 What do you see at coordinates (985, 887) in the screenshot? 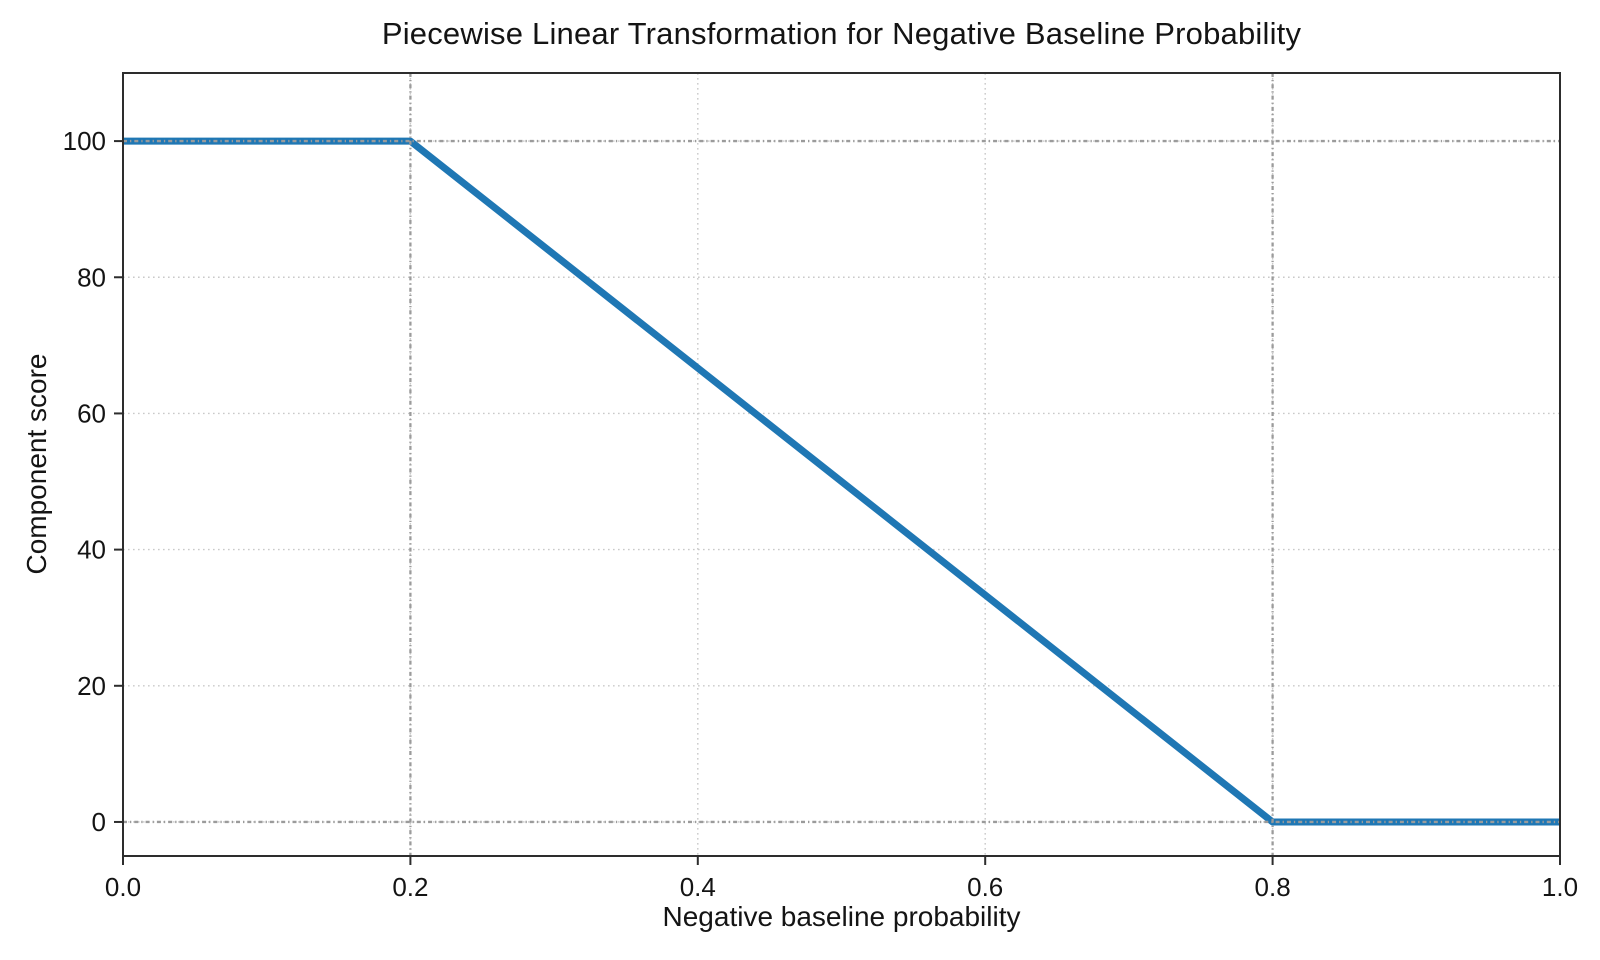
I see `x-tick-label: 0.6` at bounding box center [985, 887].